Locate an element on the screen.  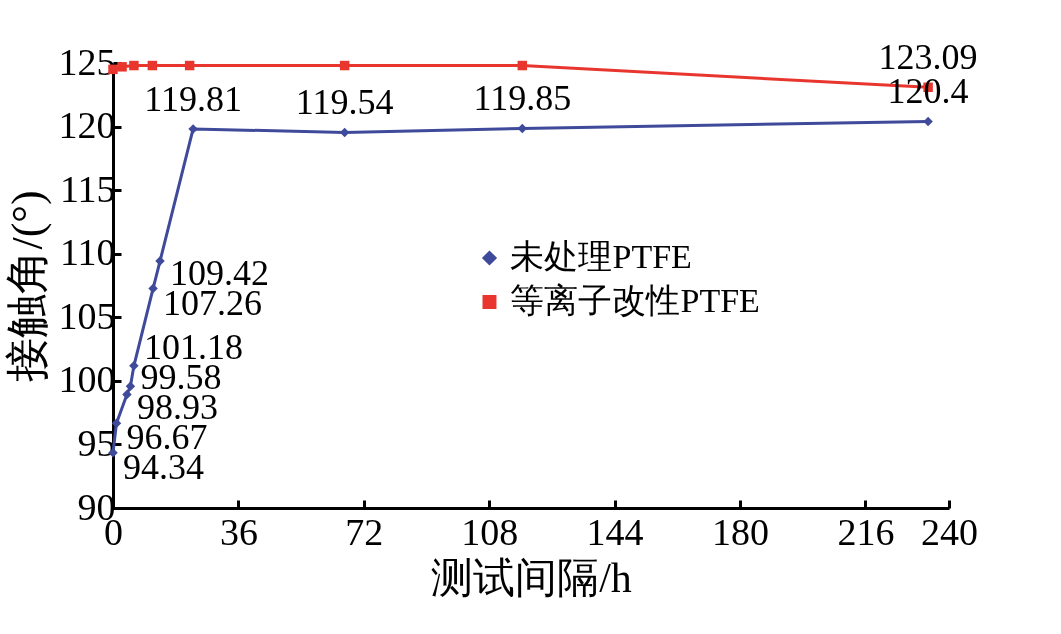
x-tick-label: 72 is located at coordinates (364, 531).